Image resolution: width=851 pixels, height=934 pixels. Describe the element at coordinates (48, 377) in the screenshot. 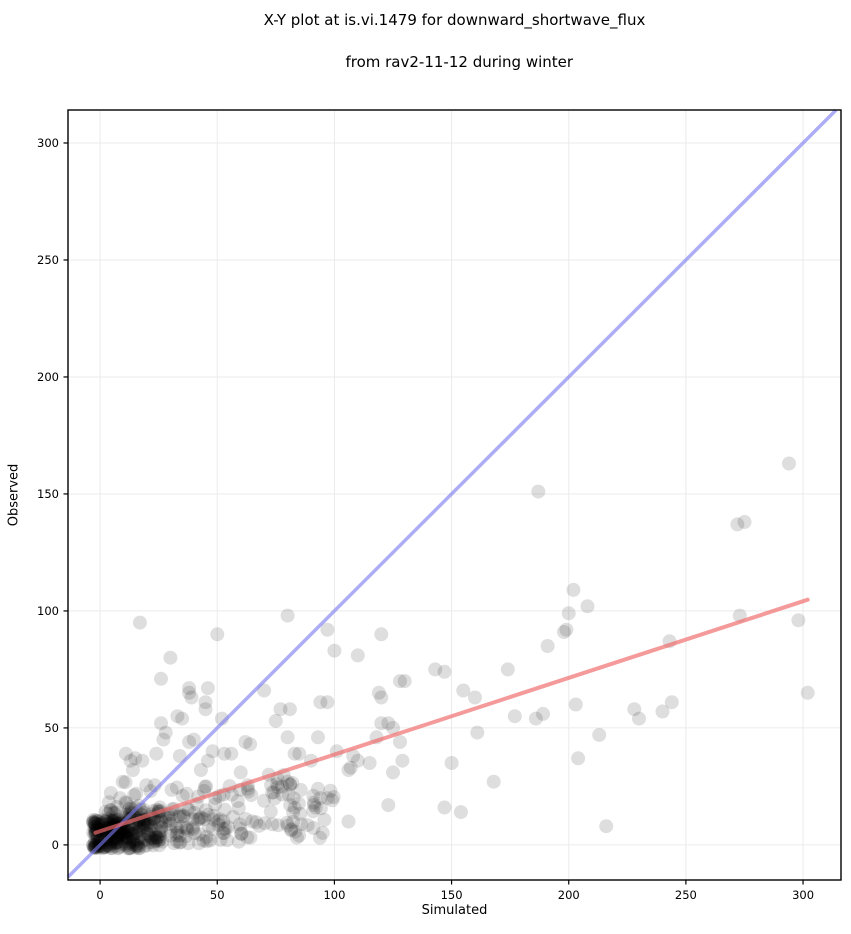

I see `y-tick-label: 200` at that location.